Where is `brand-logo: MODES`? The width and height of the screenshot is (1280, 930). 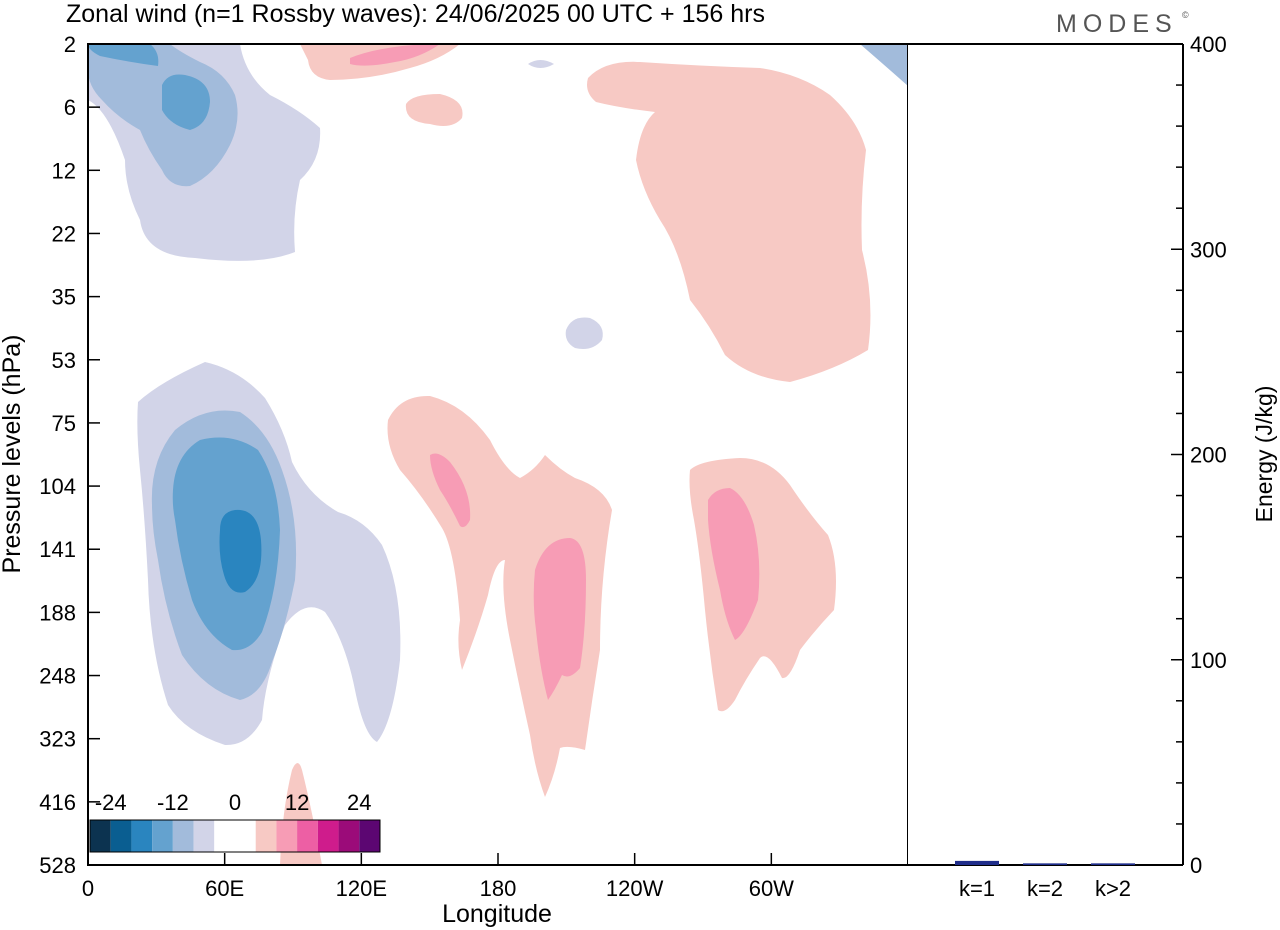
brand-logo: MODES is located at coordinates (1117, 24).